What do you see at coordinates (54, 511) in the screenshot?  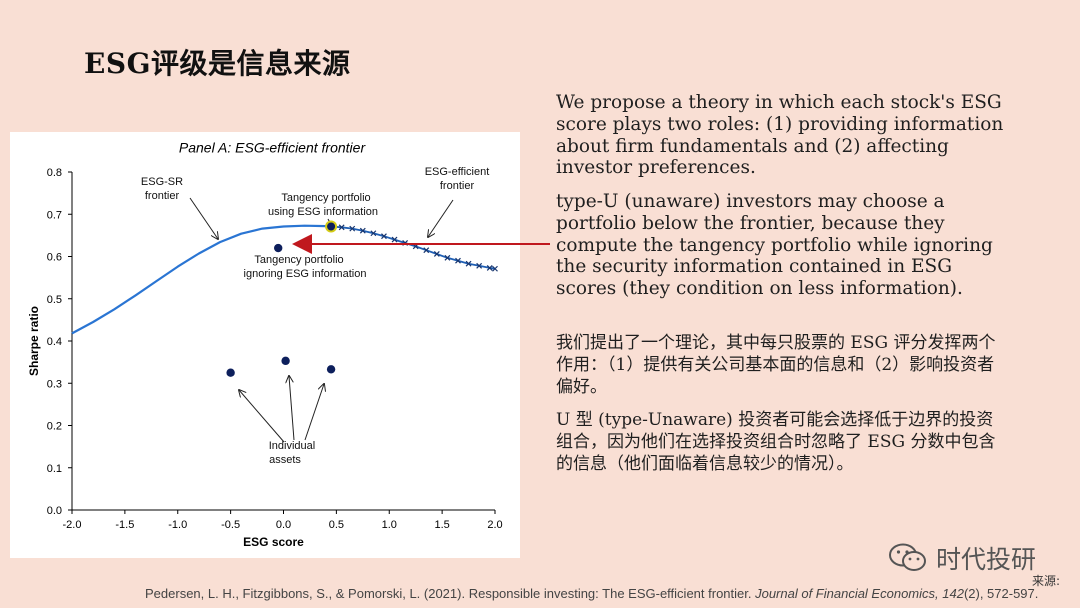 I see `y-tick-label: 0.0` at bounding box center [54, 511].